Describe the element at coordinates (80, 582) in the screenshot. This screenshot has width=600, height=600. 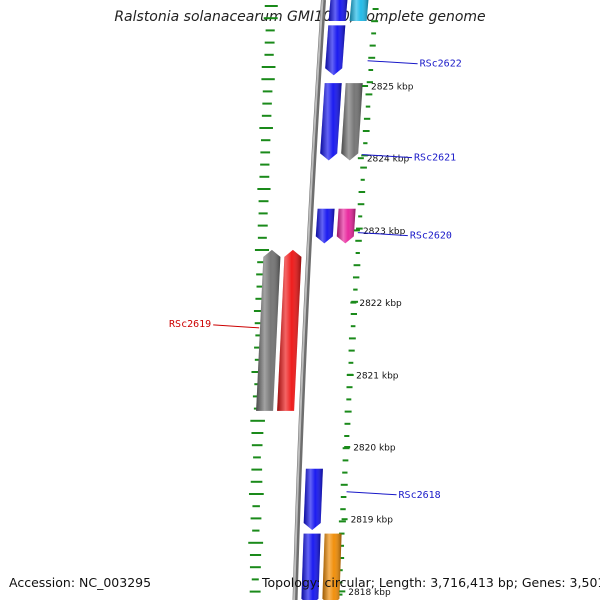
I see `accession-text: Accession: NC_003295` at that location.